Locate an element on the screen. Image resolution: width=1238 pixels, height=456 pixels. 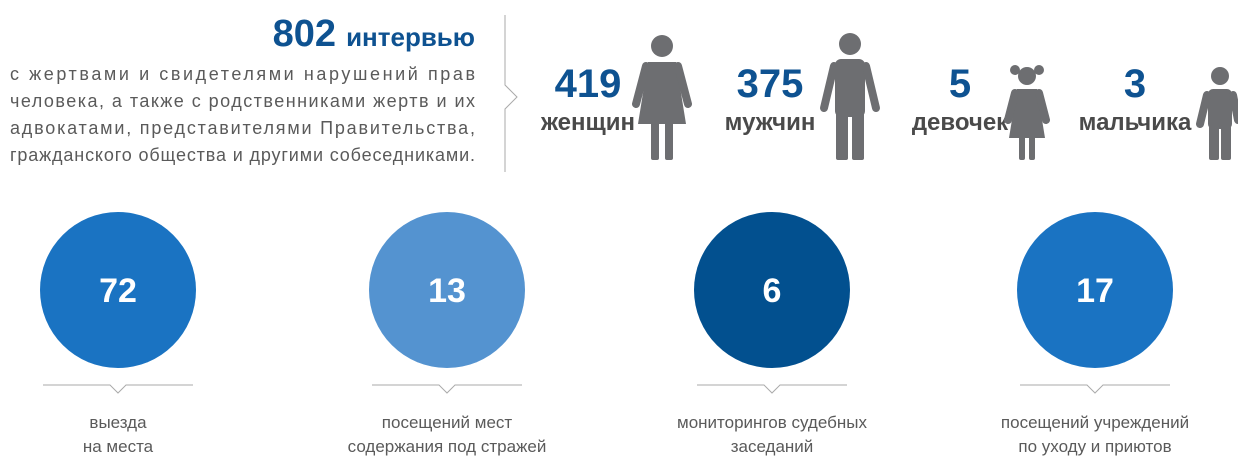
people-label: мужчин is located at coordinates (770, 122).